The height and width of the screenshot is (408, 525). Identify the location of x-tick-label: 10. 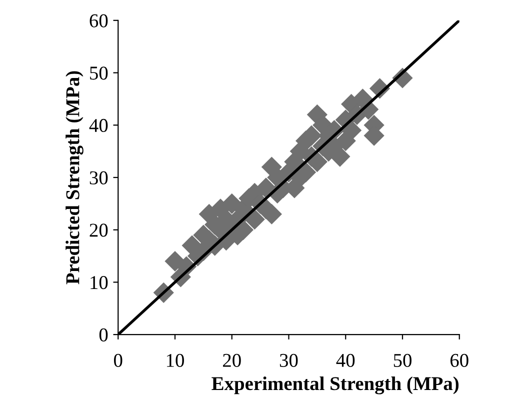
(175, 360).